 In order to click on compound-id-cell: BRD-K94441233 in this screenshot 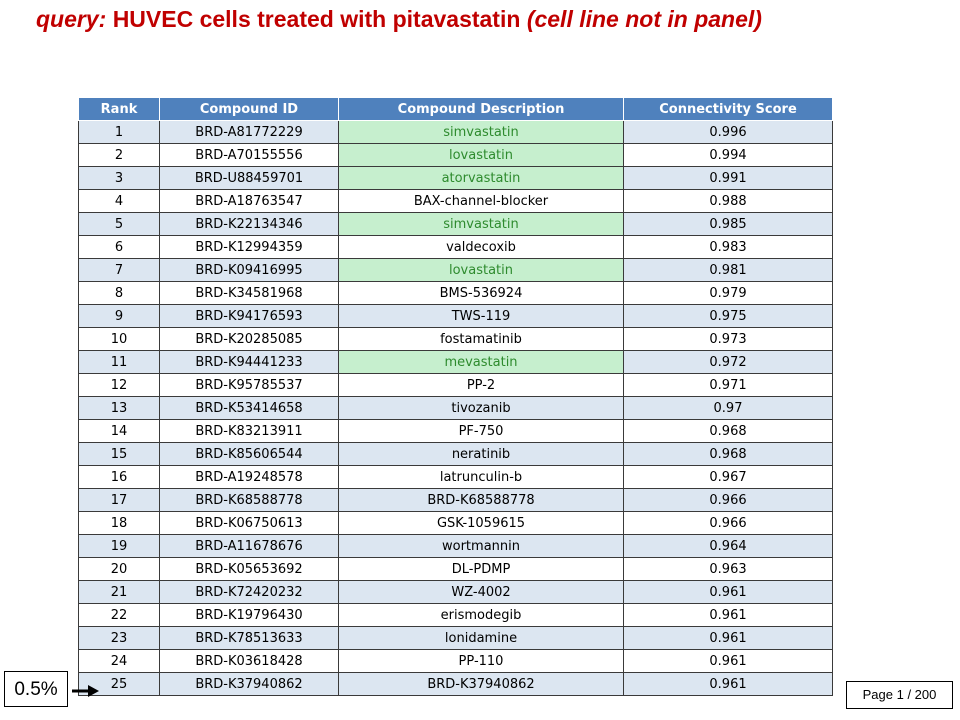, I will do `click(249, 362)`.